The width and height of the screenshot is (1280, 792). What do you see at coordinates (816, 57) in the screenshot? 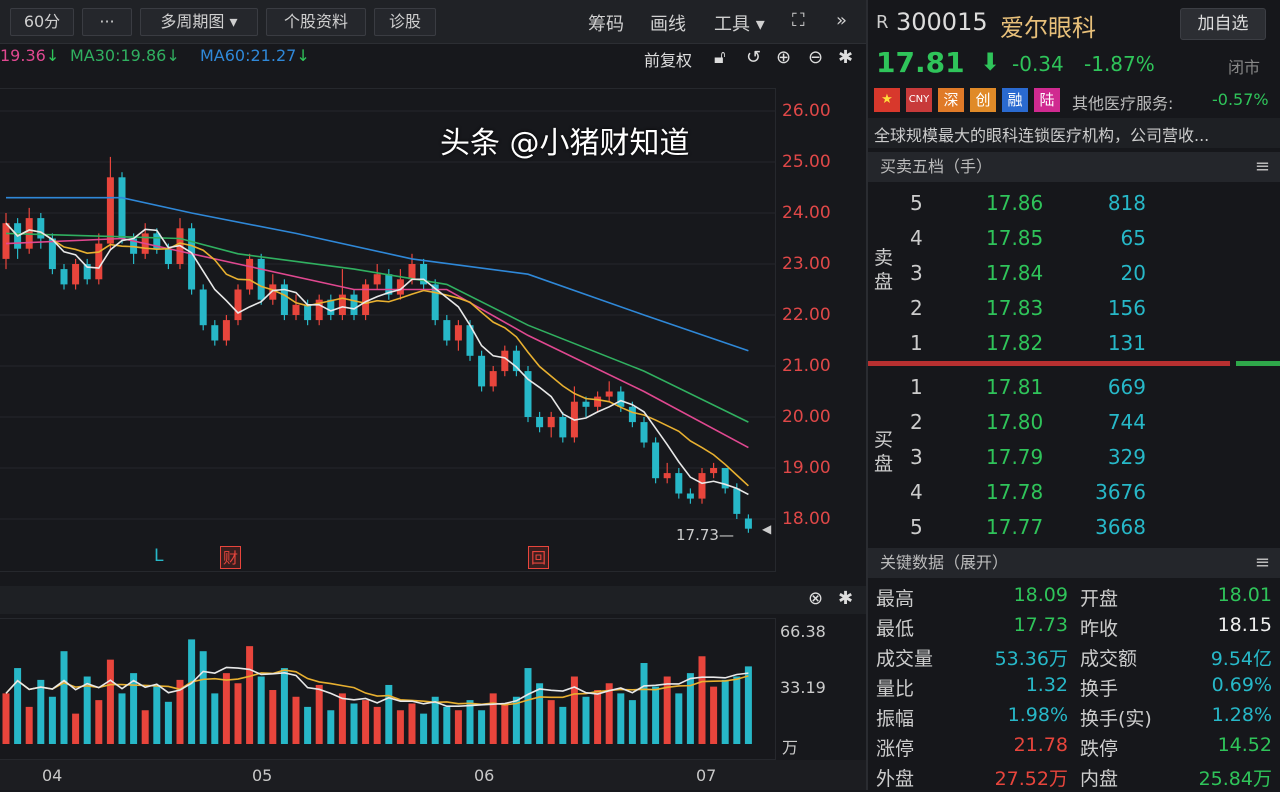
I see `zoom-out-icon: ⊖` at bounding box center [816, 57].